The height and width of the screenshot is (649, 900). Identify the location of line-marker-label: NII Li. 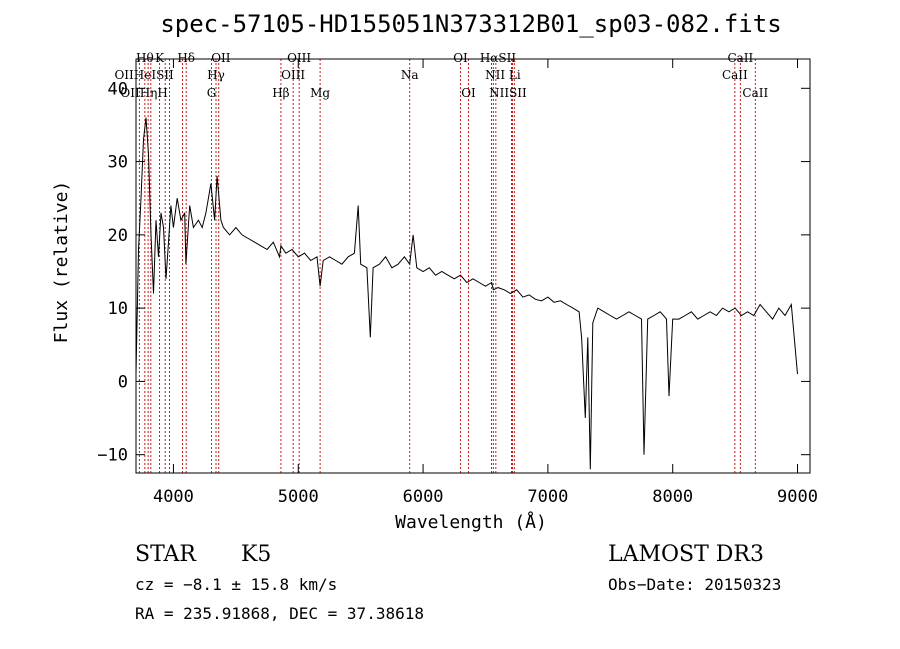
(503, 75).